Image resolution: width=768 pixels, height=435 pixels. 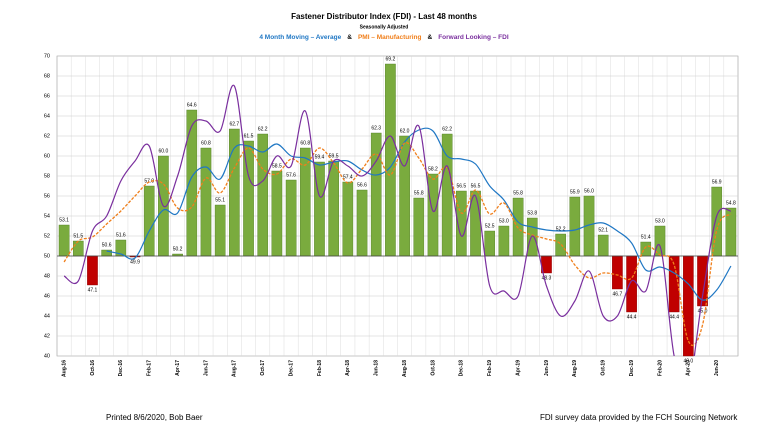 I want to click on x-tick-label: Feb-18, so click(x=320, y=368).